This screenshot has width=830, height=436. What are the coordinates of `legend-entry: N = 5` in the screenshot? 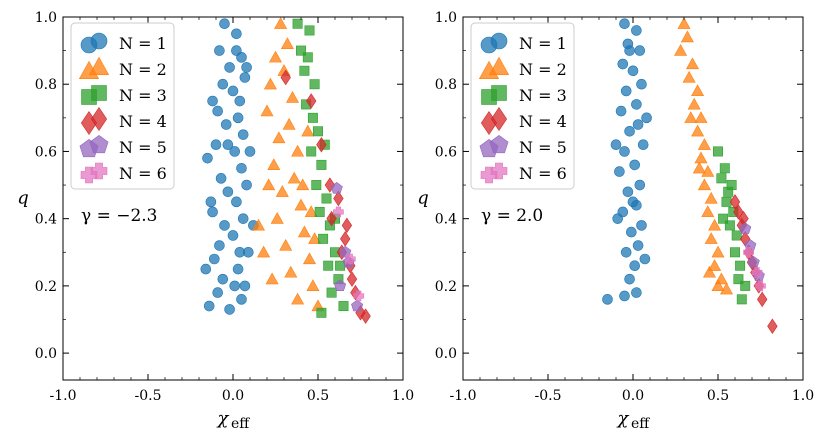 It's located at (123, 146).